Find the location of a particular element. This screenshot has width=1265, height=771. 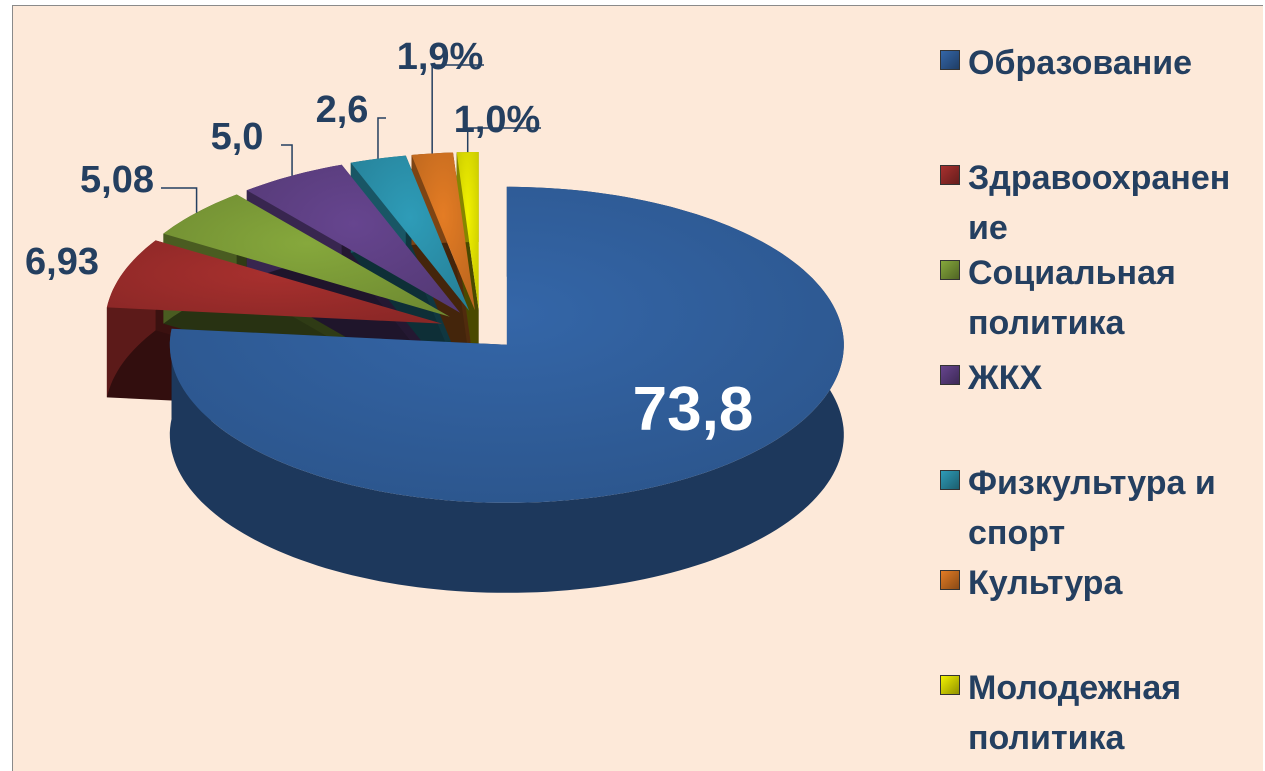

data-label: 5,0 is located at coordinates (237, 137).